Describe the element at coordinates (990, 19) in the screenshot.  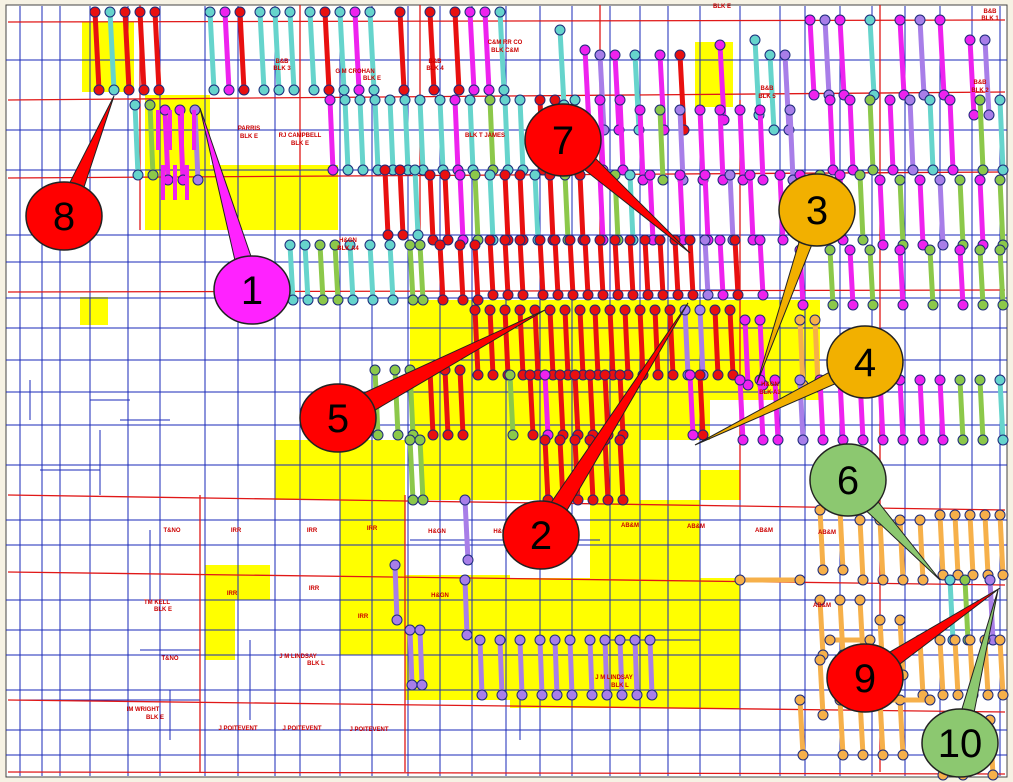
I see `map-label-bb-blk1b: BLK 1` at that location.